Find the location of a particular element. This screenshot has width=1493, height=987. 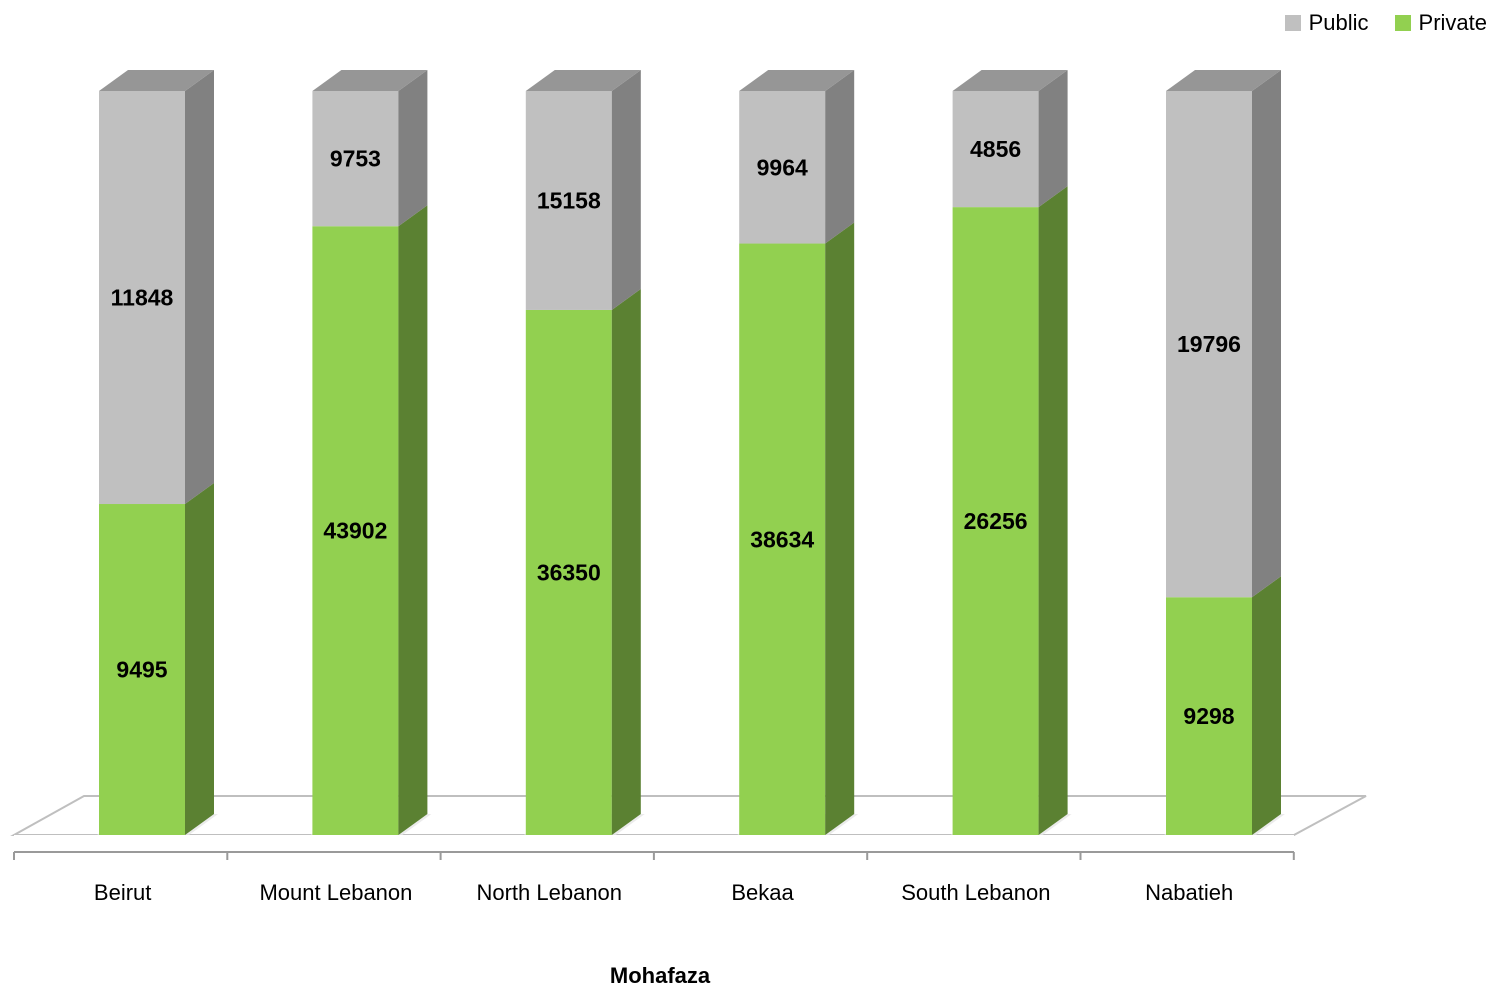

value-label-public: 4856 is located at coordinates (995, 149).